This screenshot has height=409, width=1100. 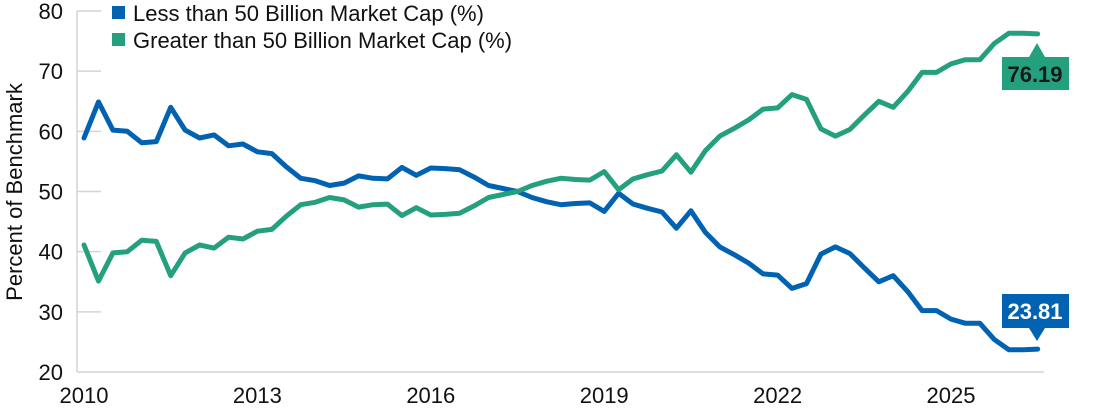 I want to click on y-tick-label: 70, so click(x=51, y=71).